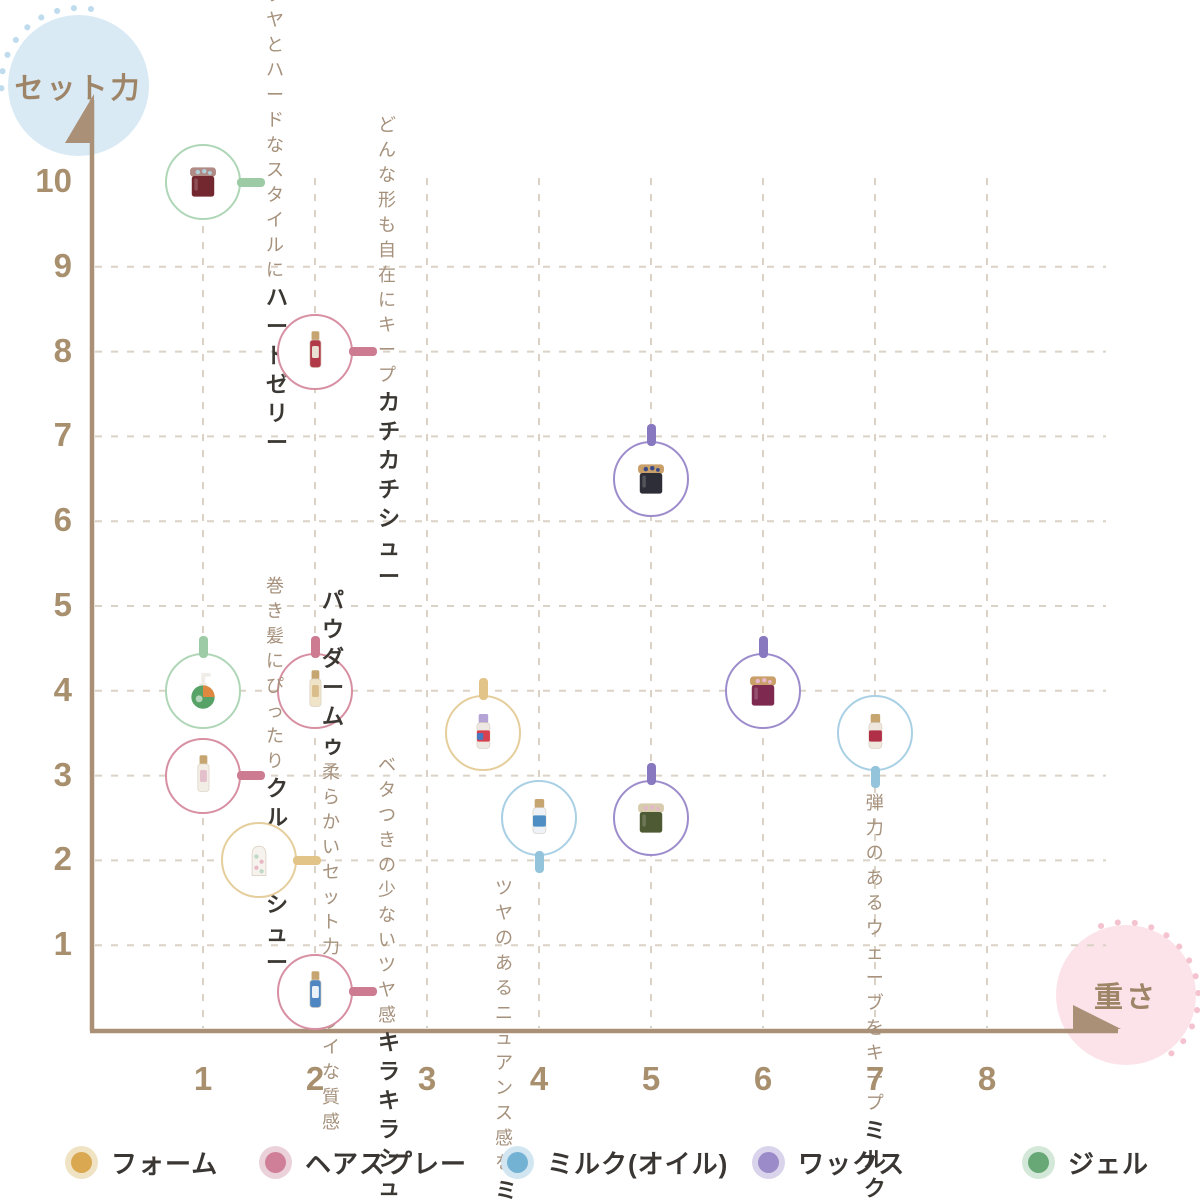 The height and width of the screenshot is (1200, 1200). What do you see at coordinates (275, 140) in the screenshot?
I see `product-description: 輝きのツヤとハードなスタイルに` at bounding box center [275, 140].